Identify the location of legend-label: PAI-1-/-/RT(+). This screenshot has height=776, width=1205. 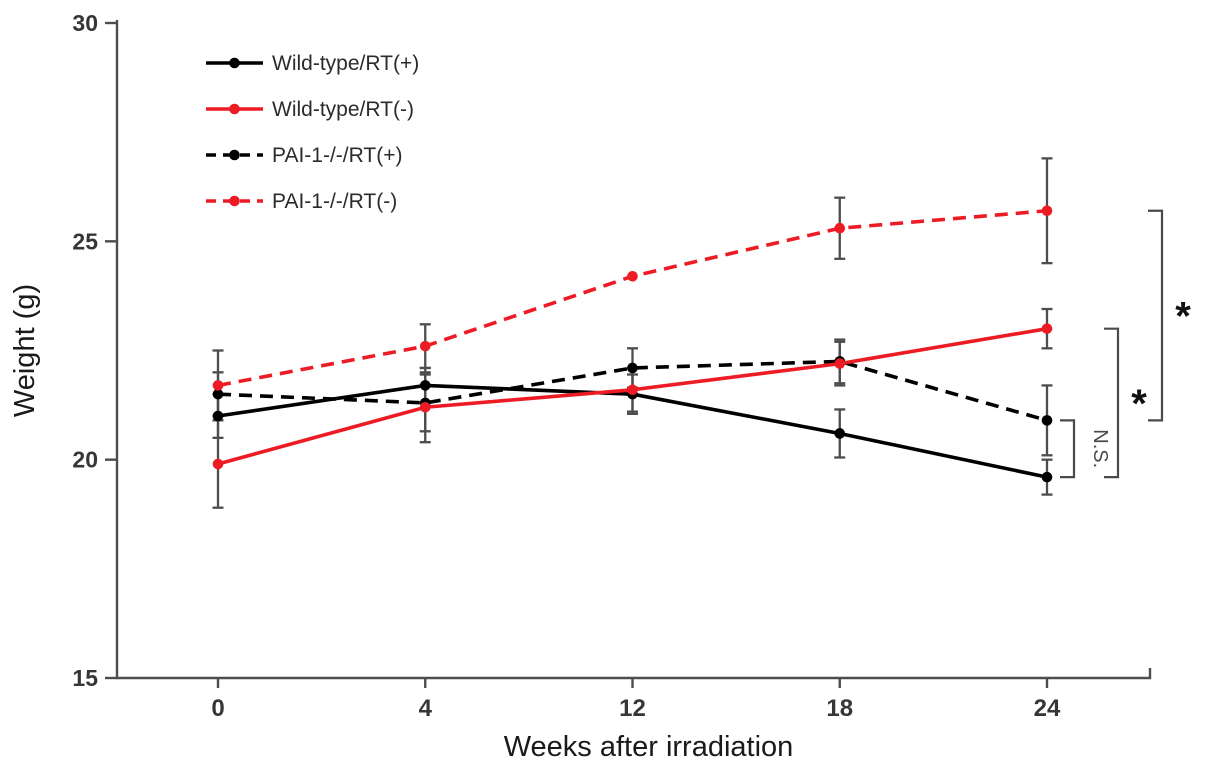
(337, 155).